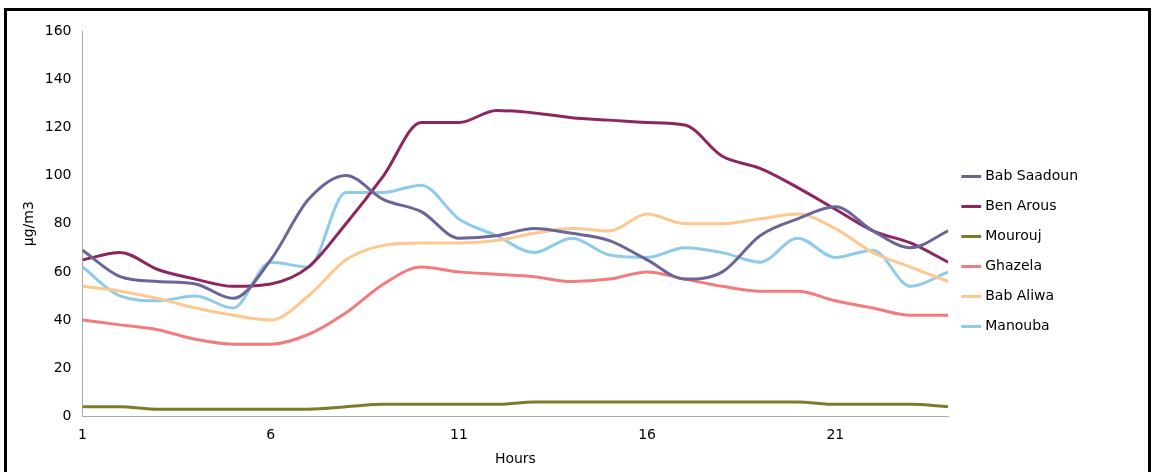  What do you see at coordinates (58, 77) in the screenshot?
I see `y-tick-label: 140` at bounding box center [58, 77].